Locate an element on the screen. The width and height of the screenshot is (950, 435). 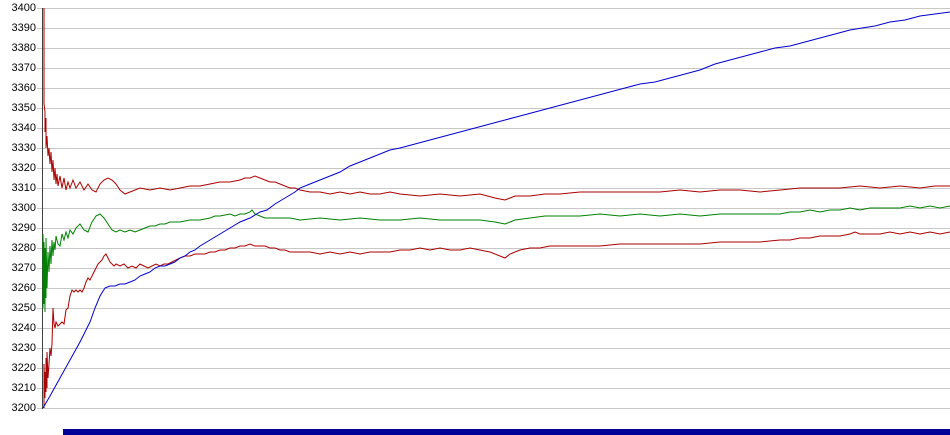
y-tick-label: 3250 is located at coordinates (23, 308).